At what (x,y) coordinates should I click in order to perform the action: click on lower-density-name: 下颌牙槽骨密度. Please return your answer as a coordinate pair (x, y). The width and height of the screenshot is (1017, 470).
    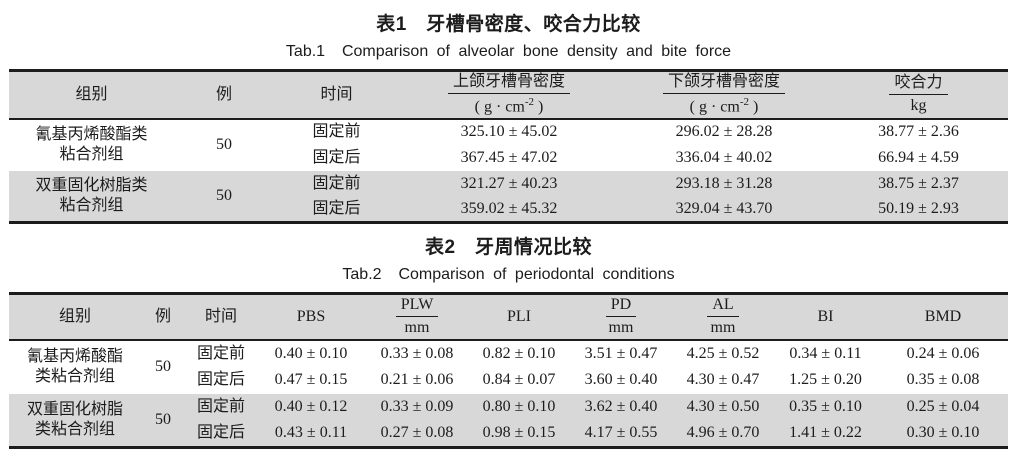
    Looking at the image, I should click on (723, 84).